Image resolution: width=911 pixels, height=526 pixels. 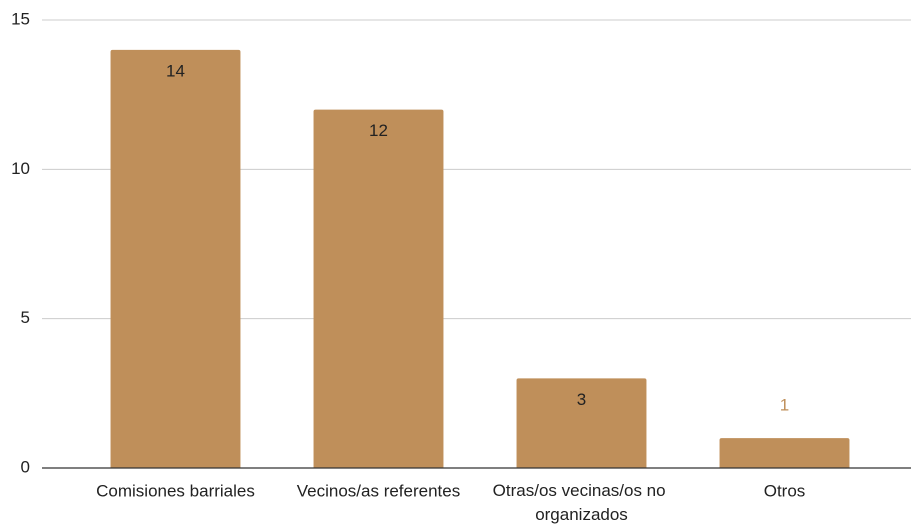 I want to click on y-tick-label: 15, so click(x=20, y=18).